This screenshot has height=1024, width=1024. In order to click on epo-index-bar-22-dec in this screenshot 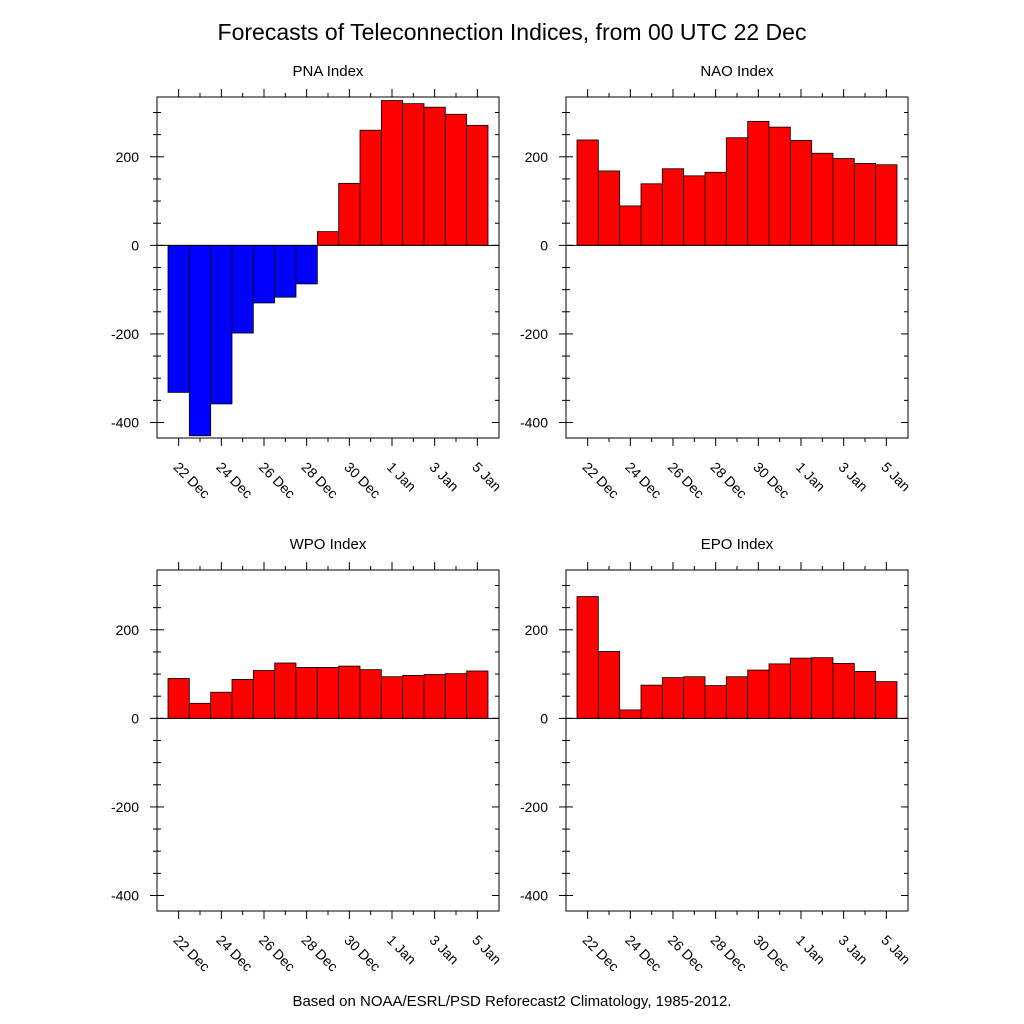, I will do `click(587, 657)`.